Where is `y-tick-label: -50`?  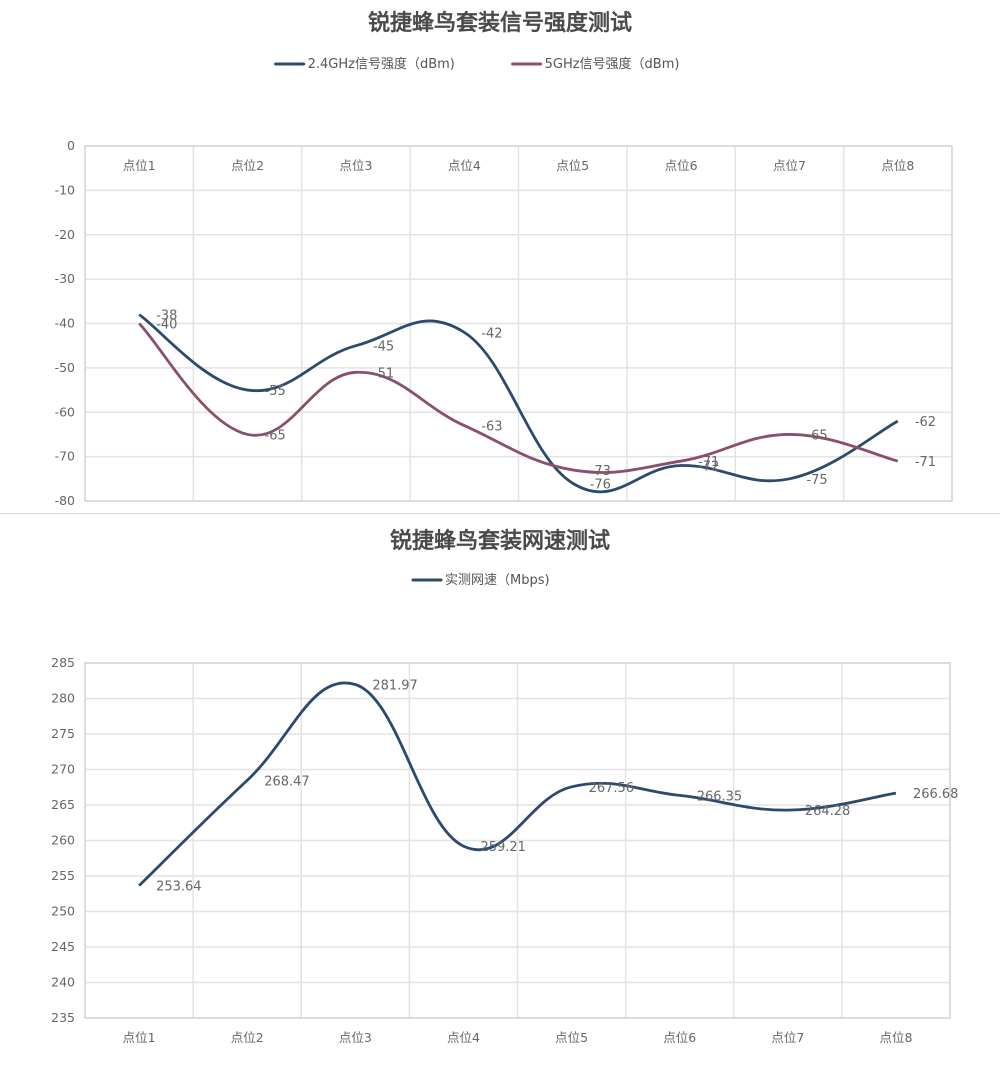 y-tick-label: -50 is located at coordinates (65, 367).